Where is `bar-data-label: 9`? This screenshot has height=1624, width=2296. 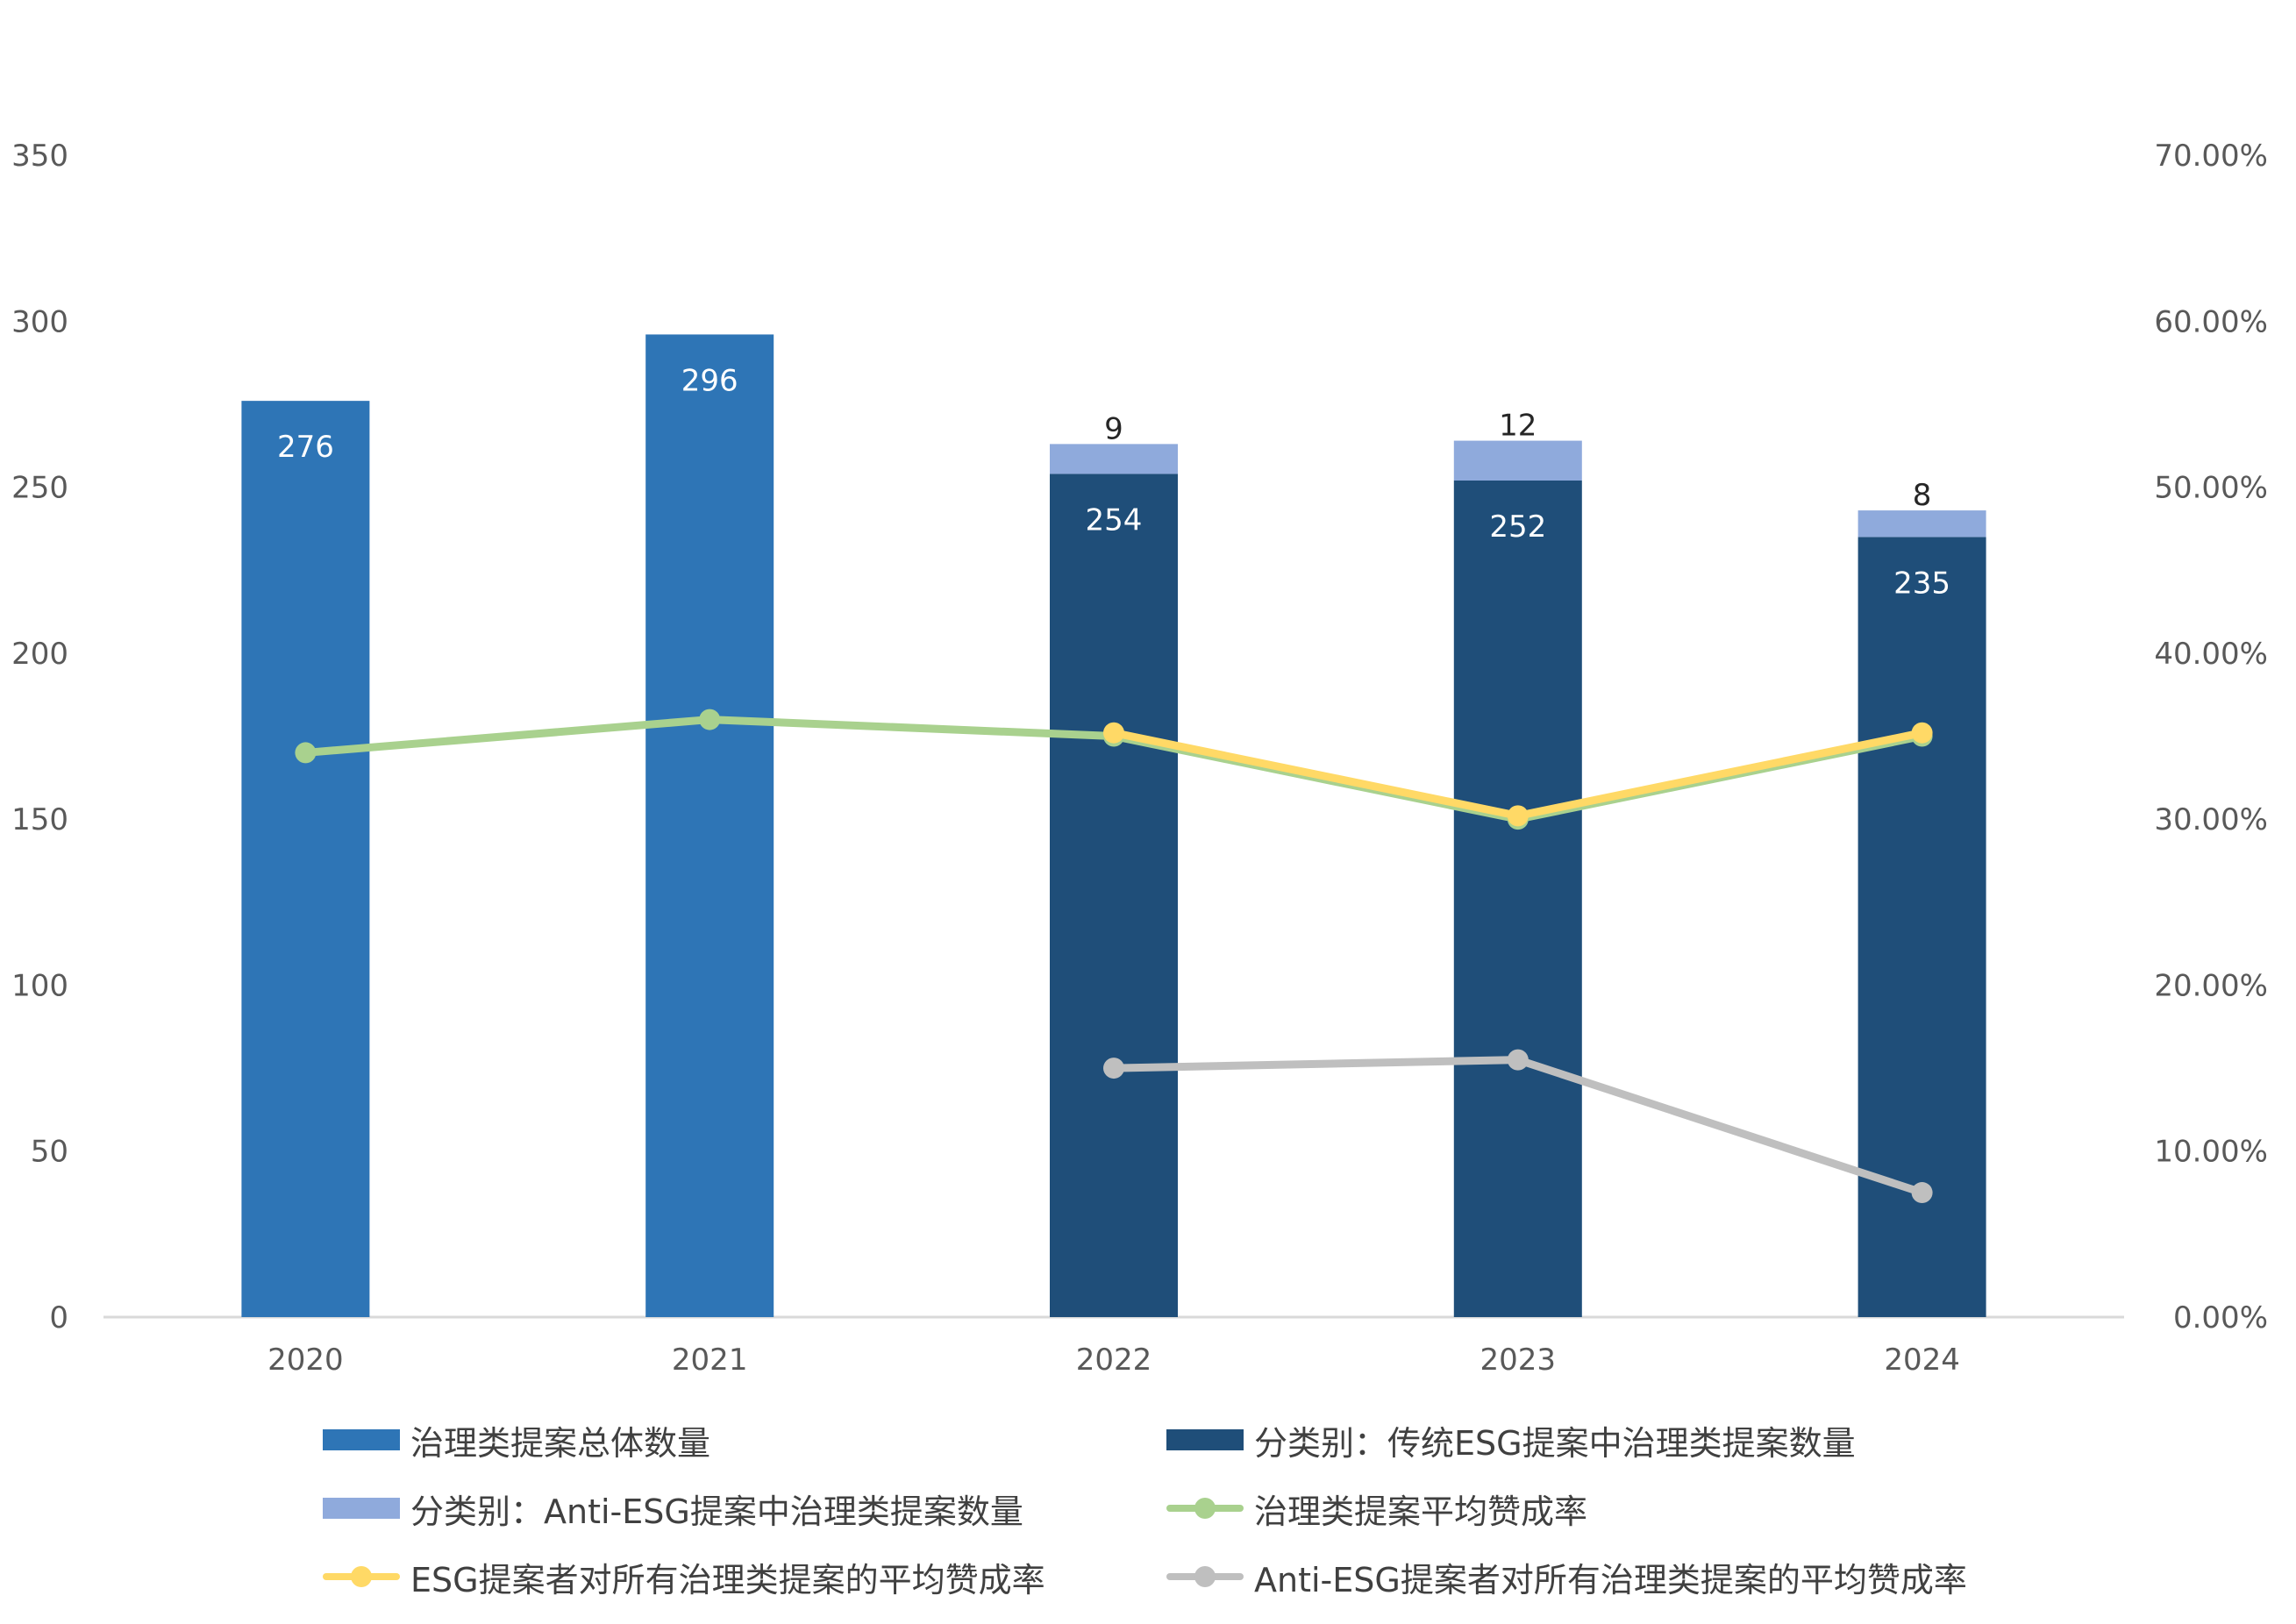
bar-data-label: 9 is located at coordinates (1113, 429).